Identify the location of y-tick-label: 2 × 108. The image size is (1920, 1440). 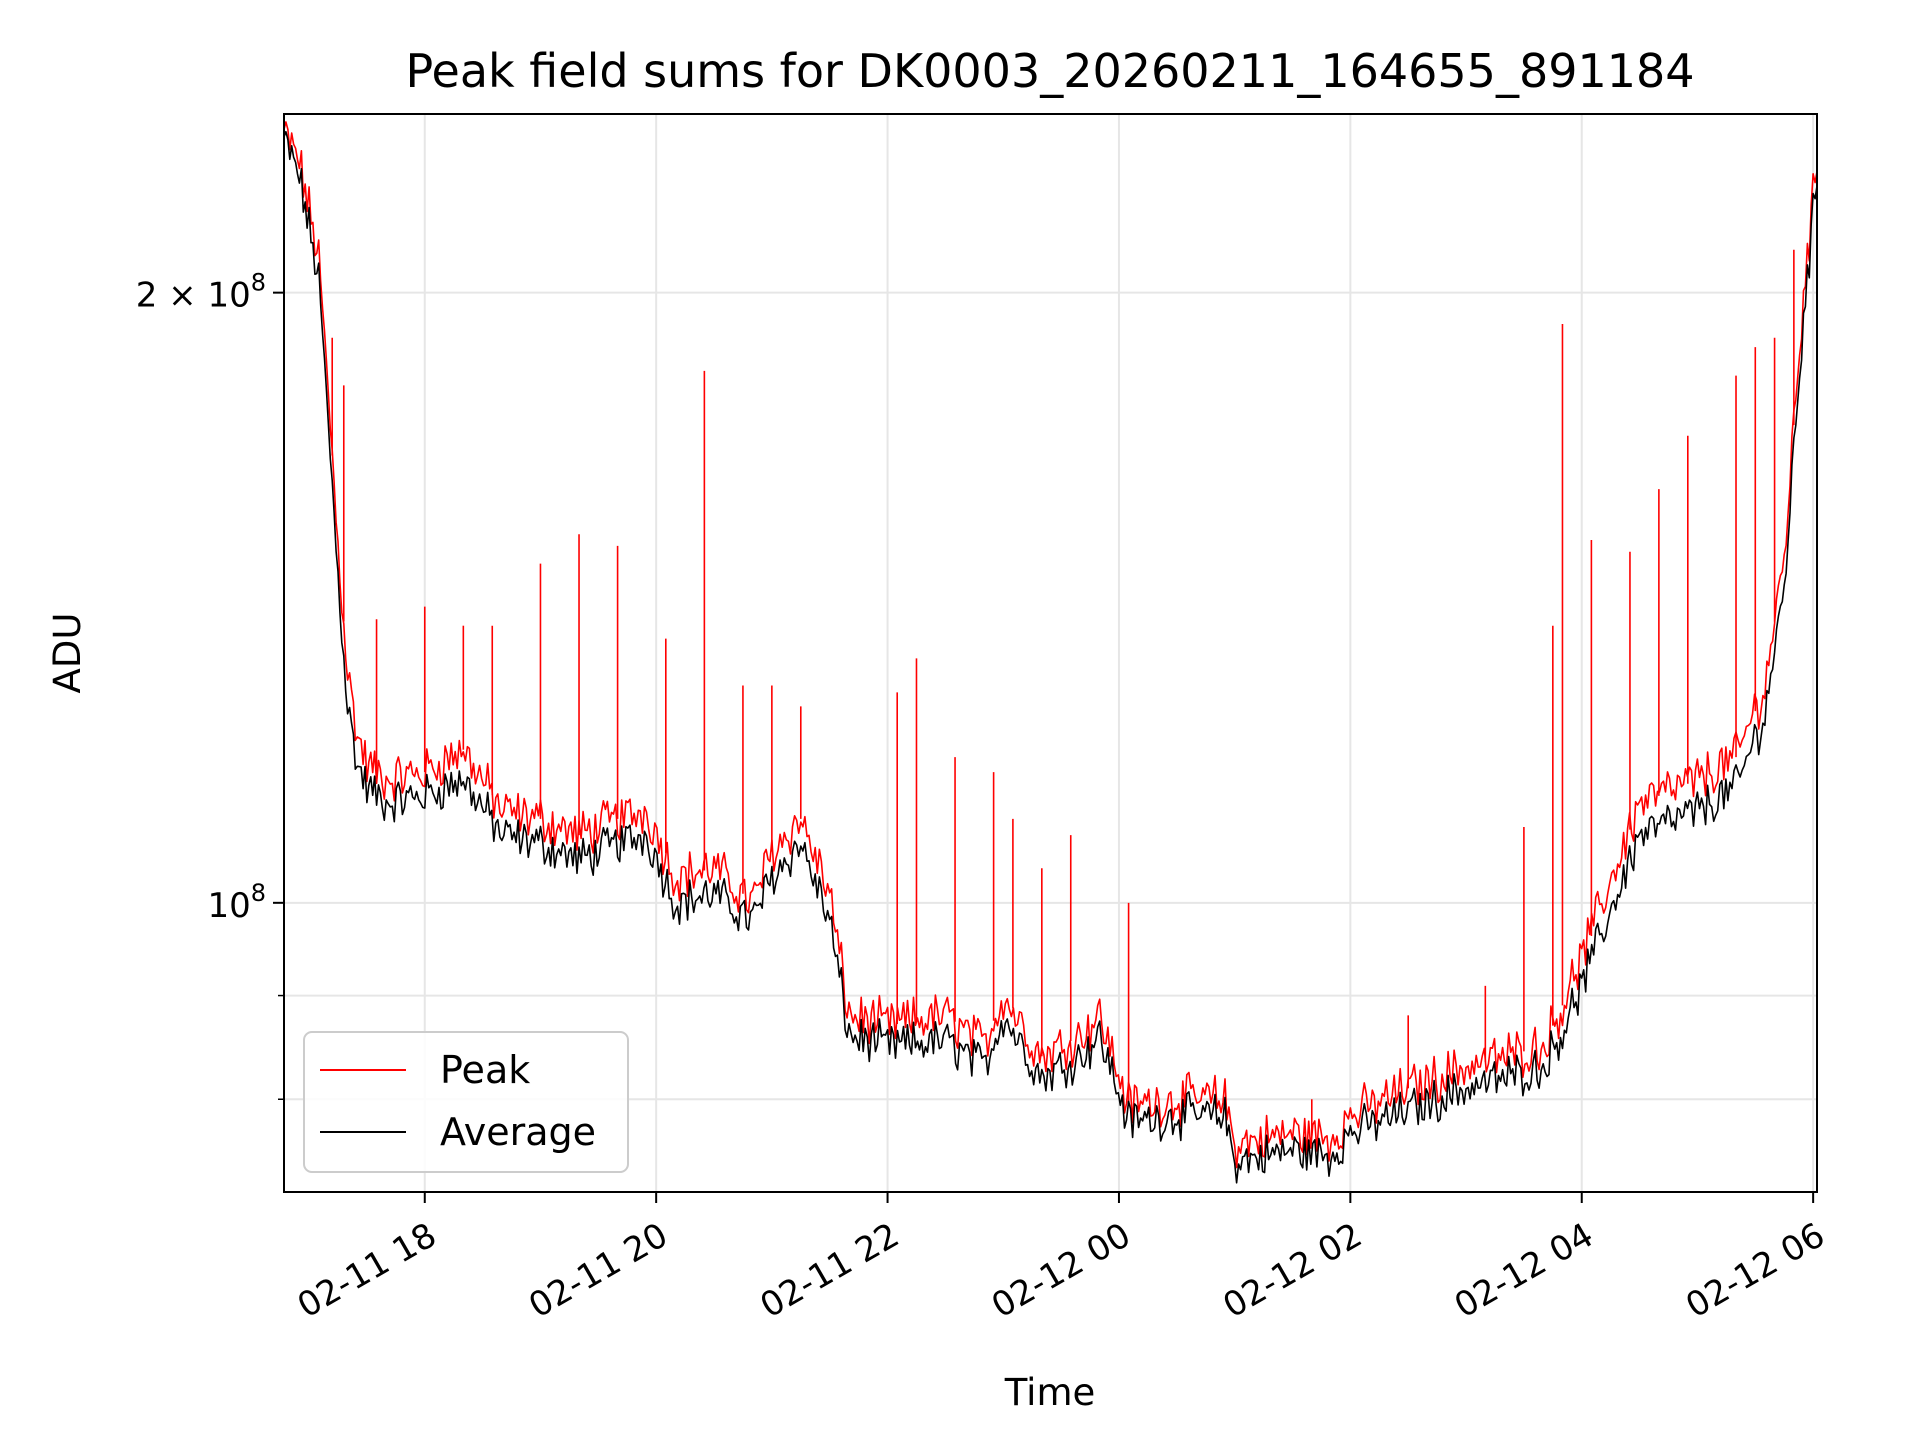
(201, 292).